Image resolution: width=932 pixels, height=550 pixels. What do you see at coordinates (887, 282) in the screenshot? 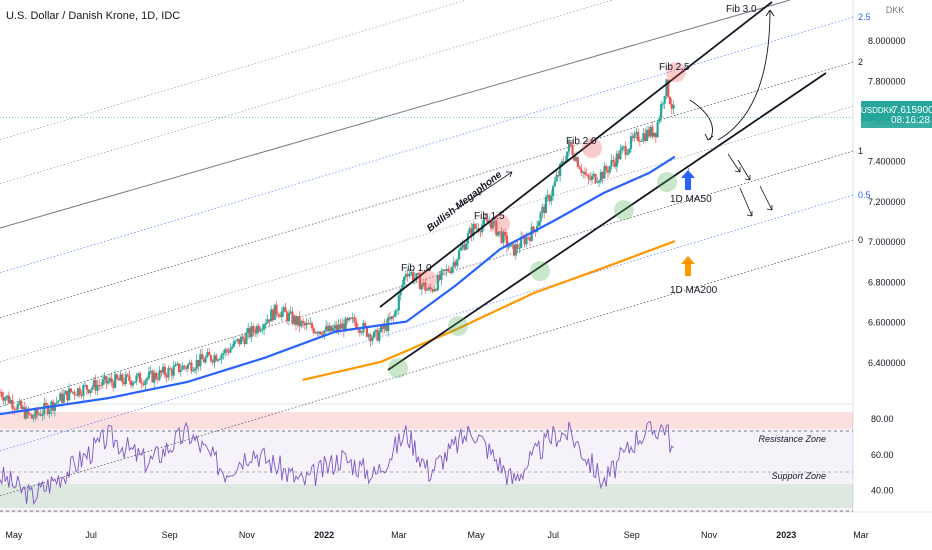
I see `price-tick-label: 6.800000` at bounding box center [887, 282].